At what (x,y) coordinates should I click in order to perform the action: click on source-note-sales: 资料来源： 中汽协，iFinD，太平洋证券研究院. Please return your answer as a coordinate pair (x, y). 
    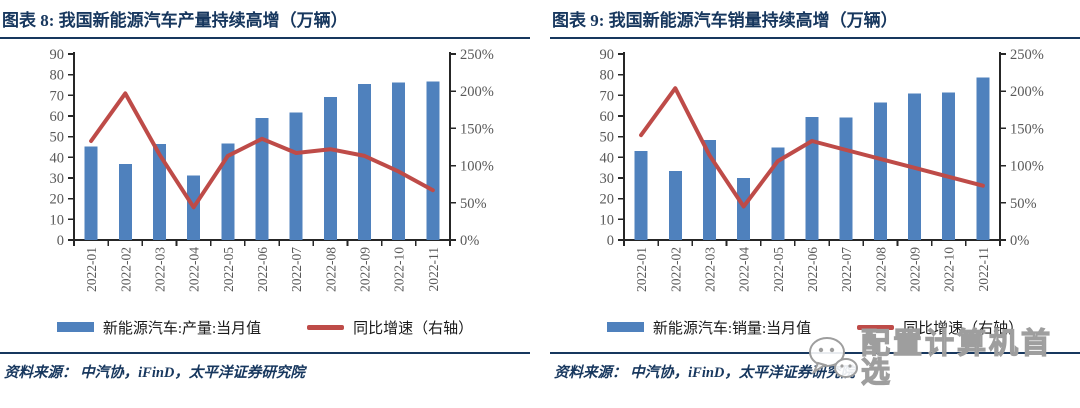
    Looking at the image, I should click on (815, 367).